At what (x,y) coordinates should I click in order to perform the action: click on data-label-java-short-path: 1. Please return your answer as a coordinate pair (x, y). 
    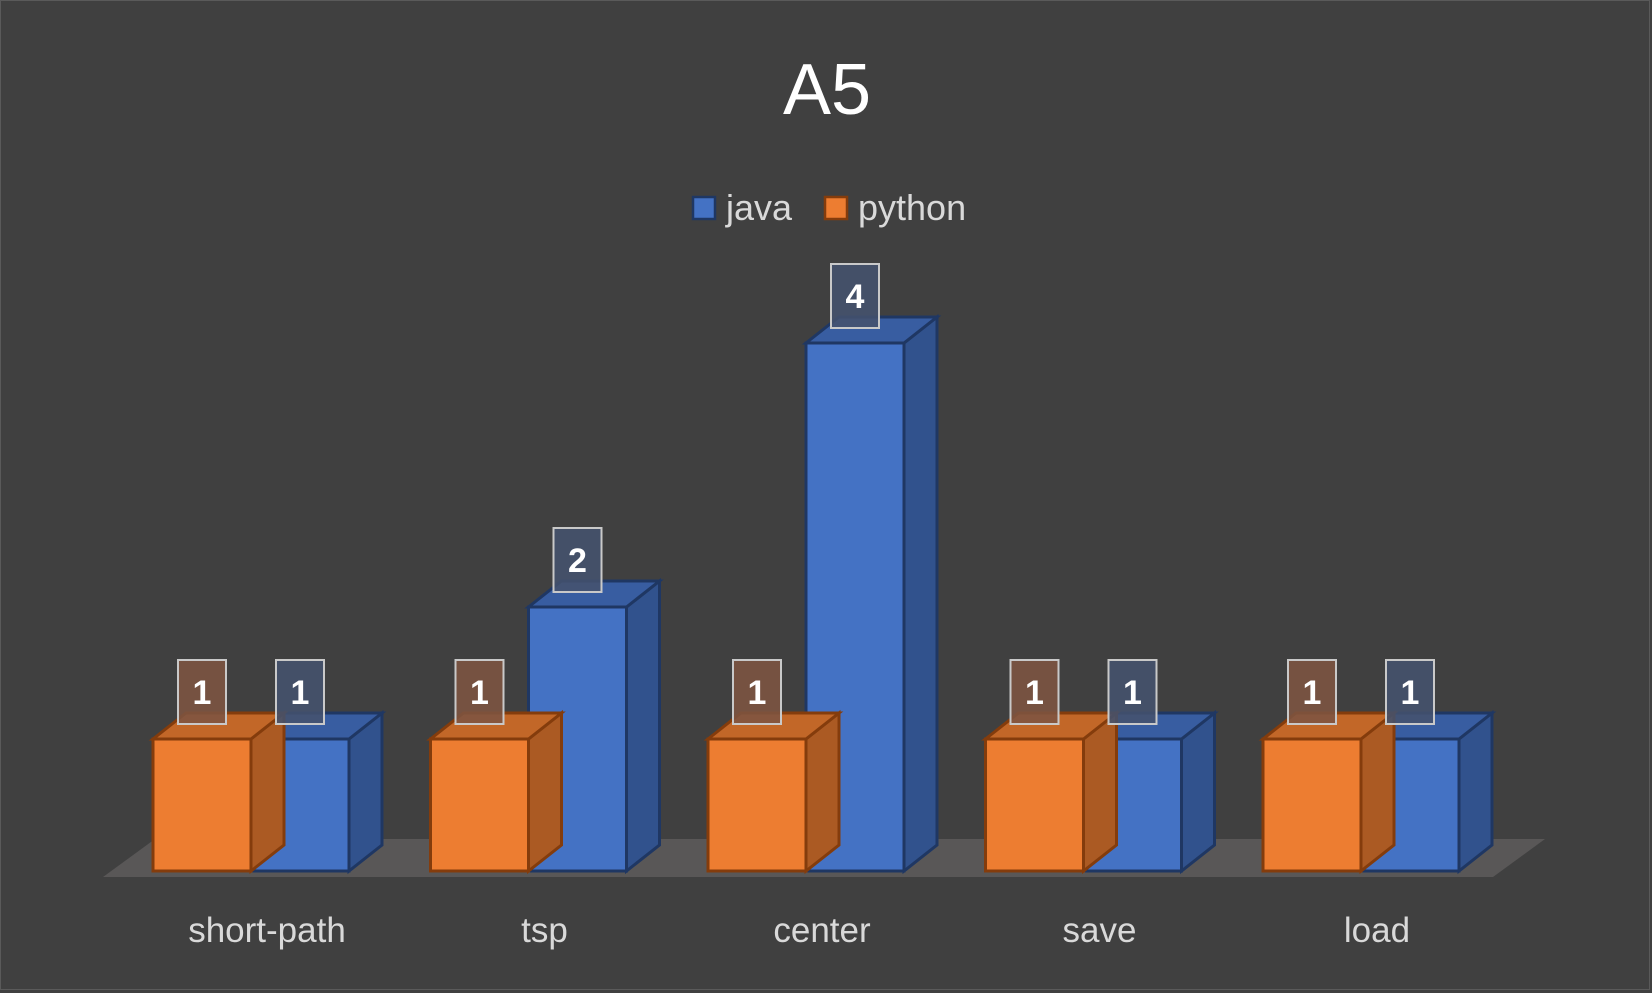
    Looking at the image, I should click on (300, 692).